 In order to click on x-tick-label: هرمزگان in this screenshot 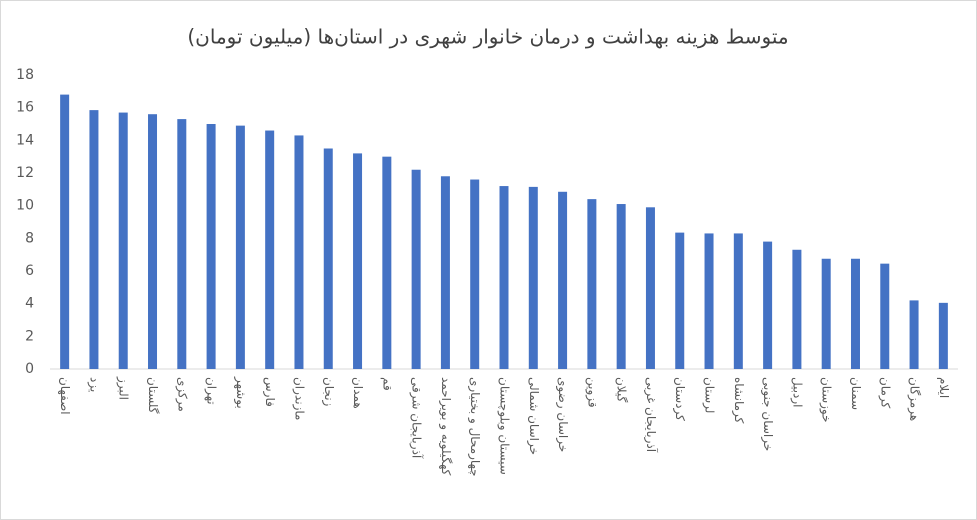, I will do `click(914, 399)`.